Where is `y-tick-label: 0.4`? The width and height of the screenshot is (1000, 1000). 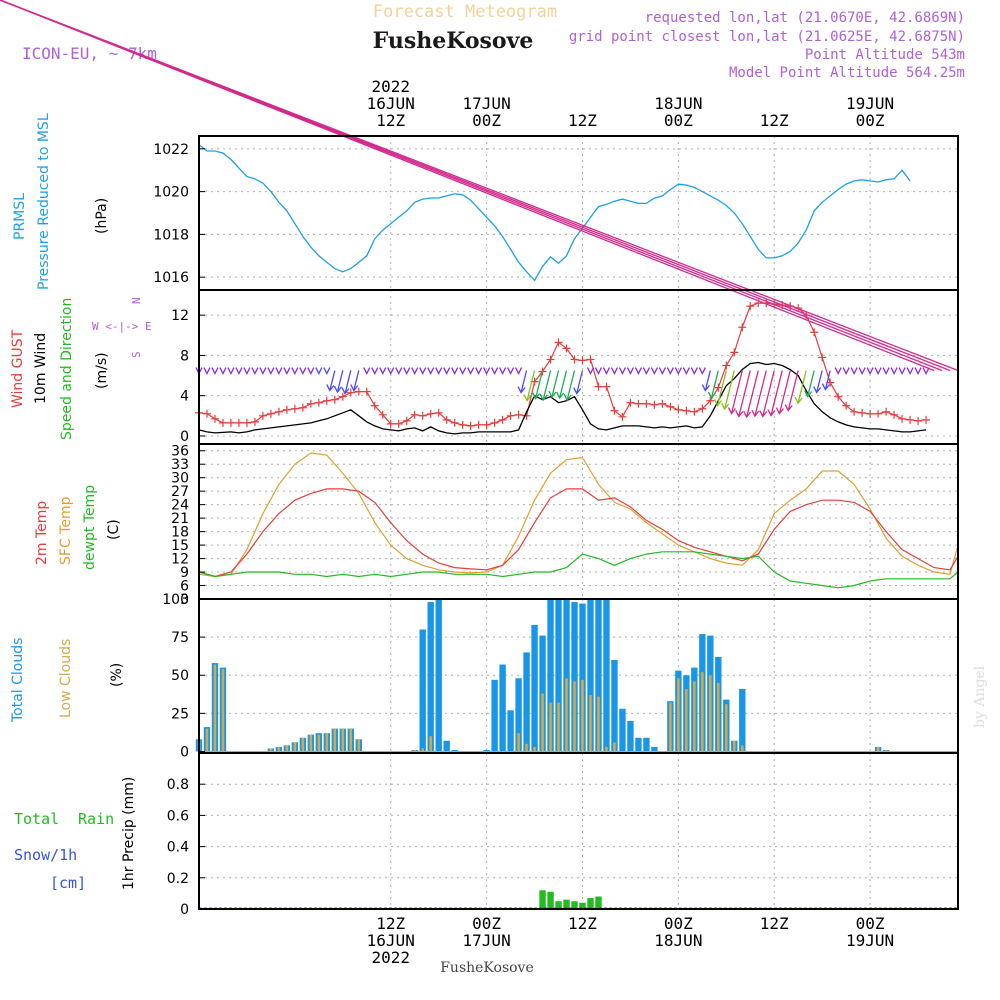
y-tick-label: 0.4 is located at coordinates (178, 848).